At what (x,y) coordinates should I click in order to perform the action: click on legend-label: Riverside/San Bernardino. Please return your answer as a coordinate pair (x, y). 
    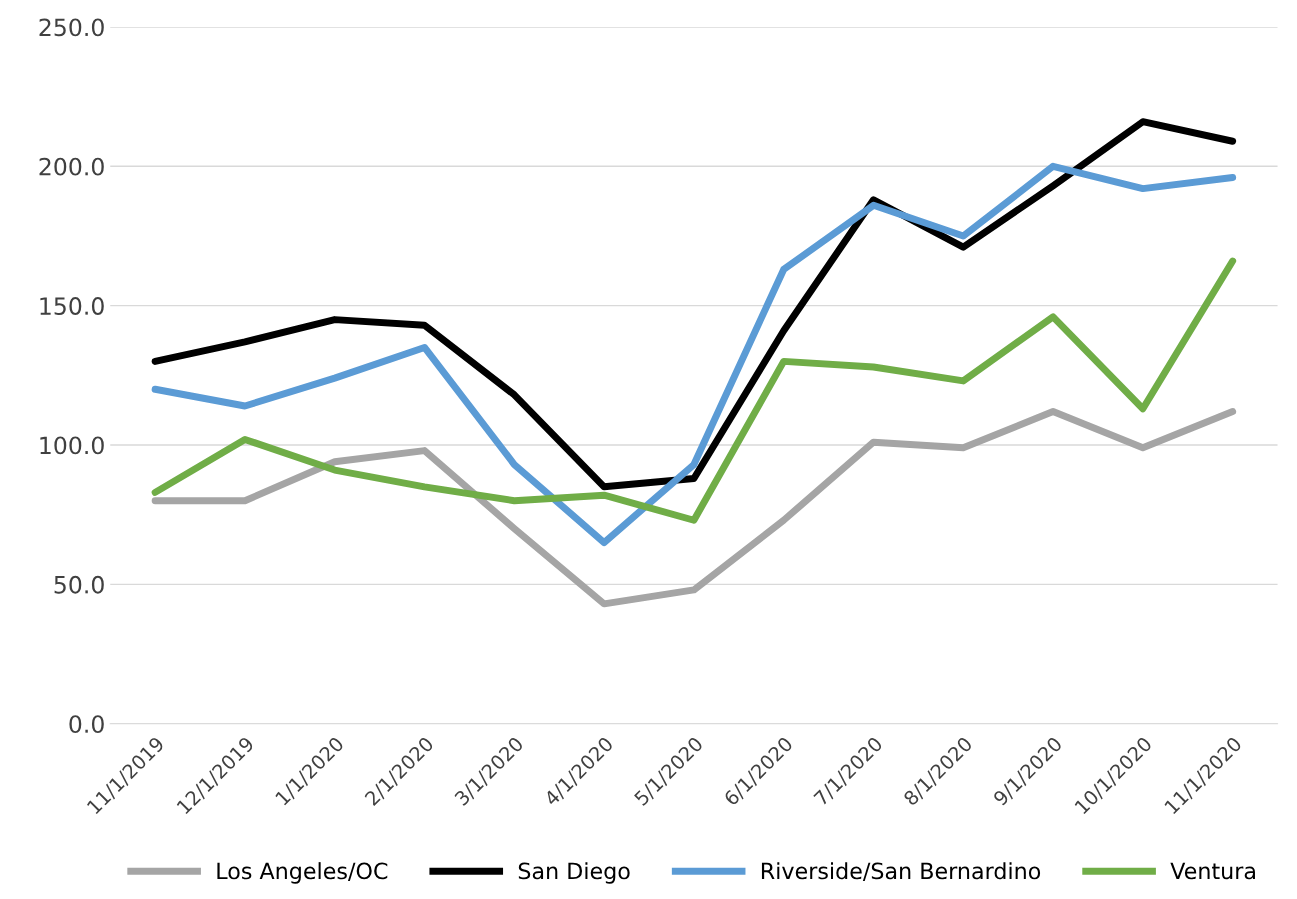
    Looking at the image, I should click on (901, 872).